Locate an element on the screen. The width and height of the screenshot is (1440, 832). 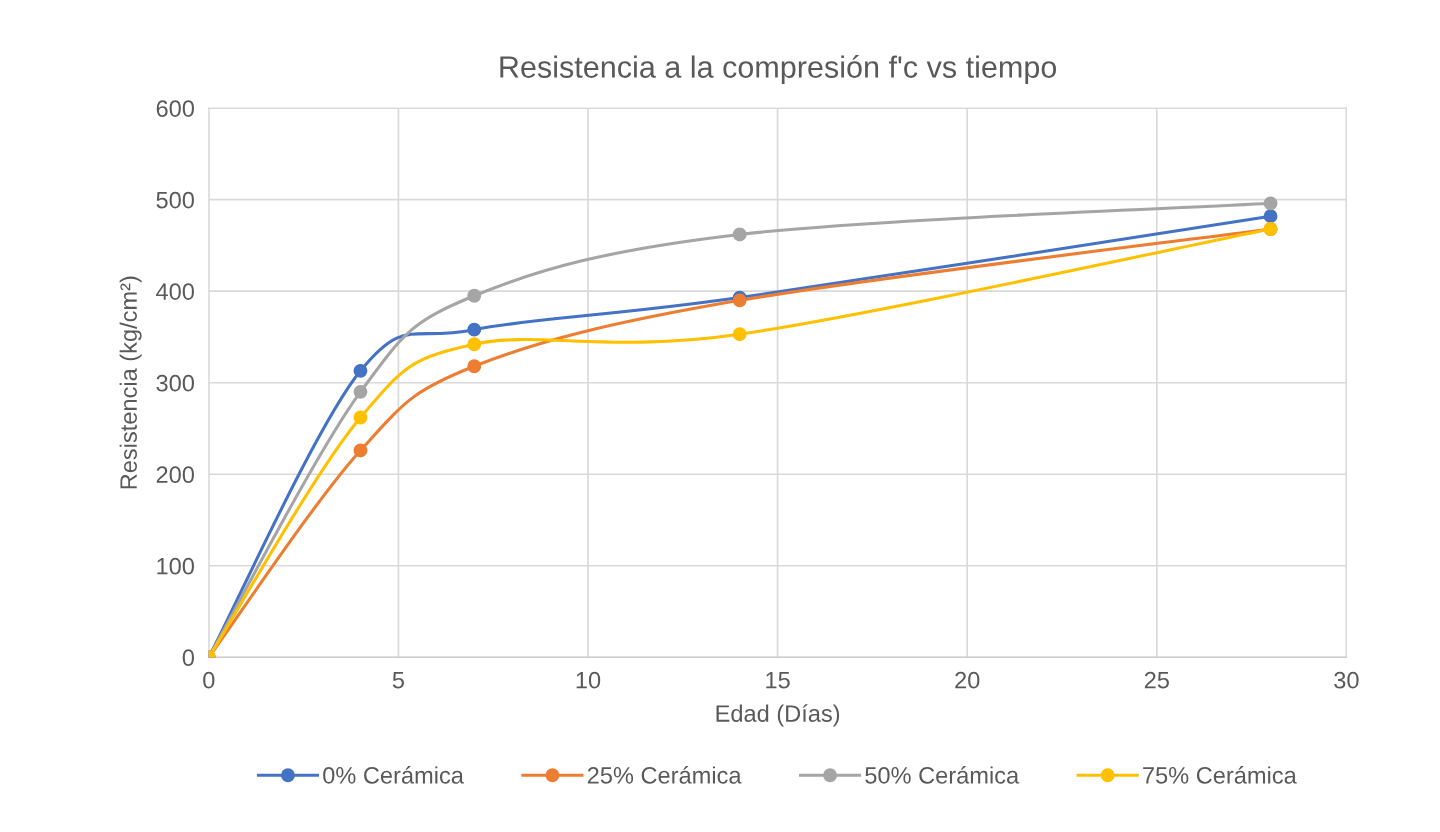
legend-label: 0% Cerámica is located at coordinates (393, 775).